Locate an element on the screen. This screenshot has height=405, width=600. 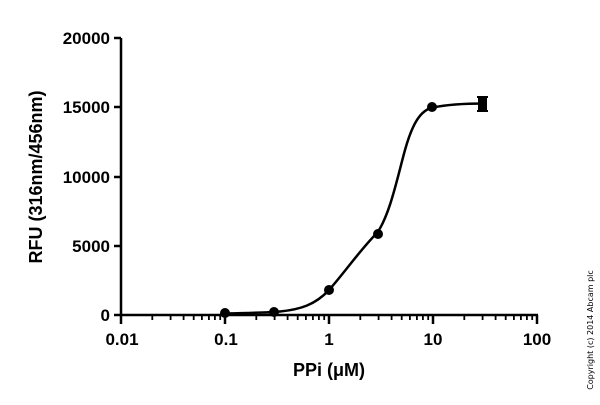
y-axis-title: RFU (316nm/456nm) is located at coordinates (36, 176).